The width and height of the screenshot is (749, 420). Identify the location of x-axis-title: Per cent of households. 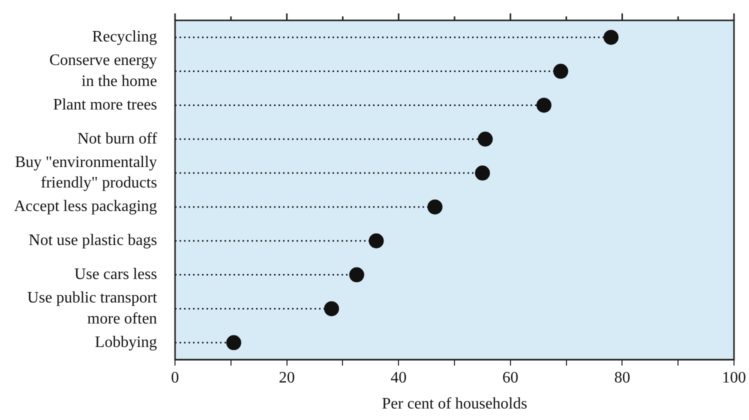
(455, 404).